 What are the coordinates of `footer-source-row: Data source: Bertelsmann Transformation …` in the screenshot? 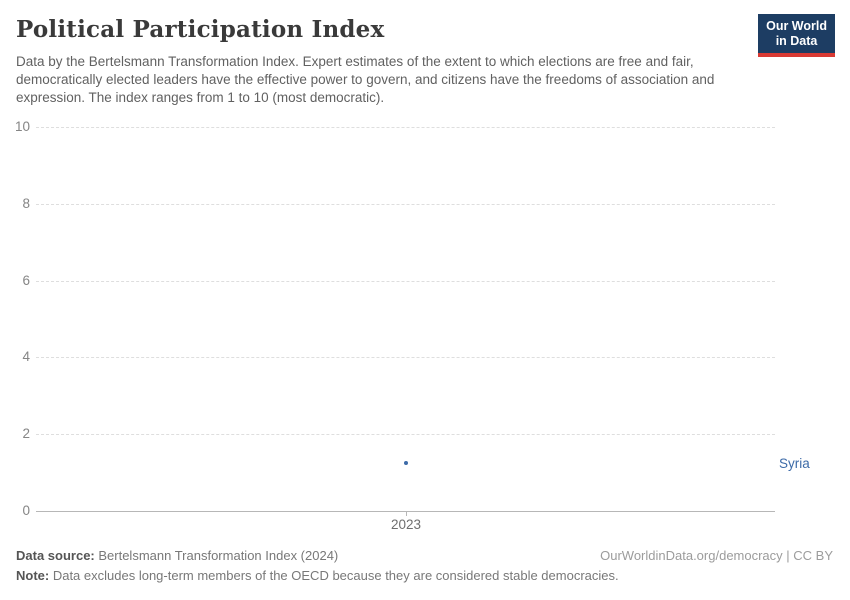 It's located at (424, 555).